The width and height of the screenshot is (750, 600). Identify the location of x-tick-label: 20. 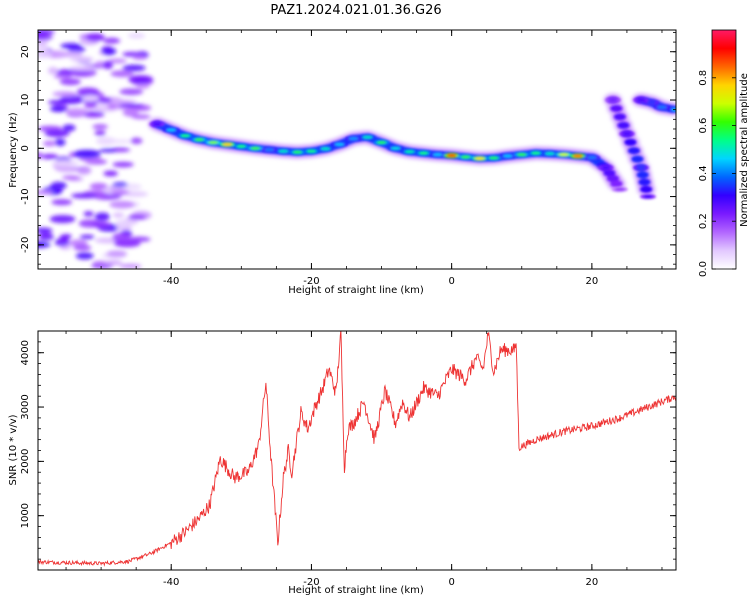
(592, 281).